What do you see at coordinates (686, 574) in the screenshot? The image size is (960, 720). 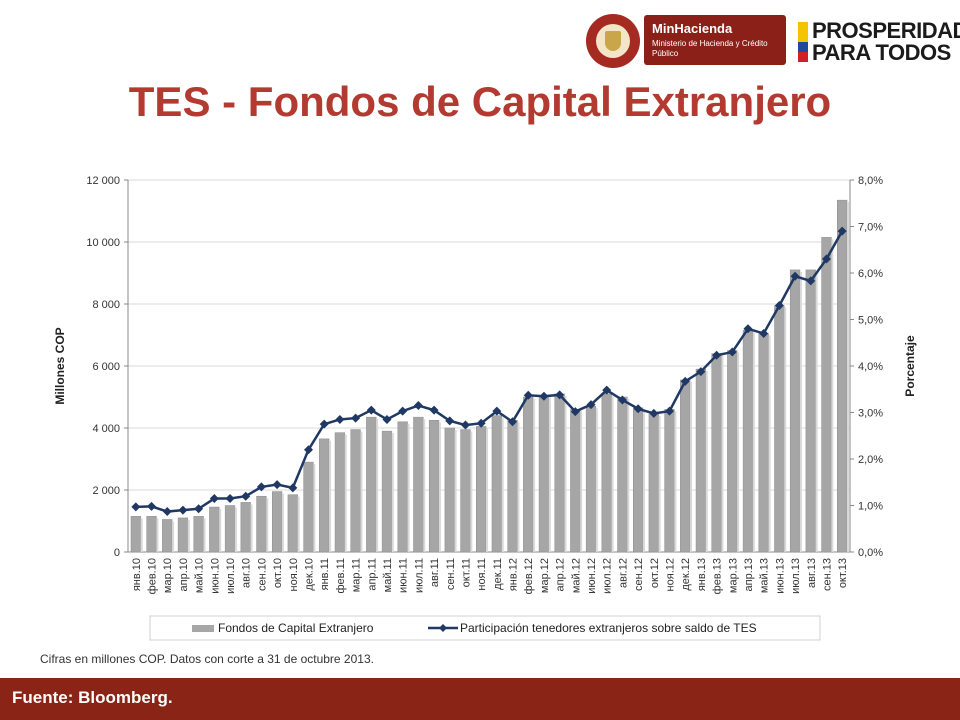 I see `x-tick-label: дек.12` at bounding box center [686, 574].